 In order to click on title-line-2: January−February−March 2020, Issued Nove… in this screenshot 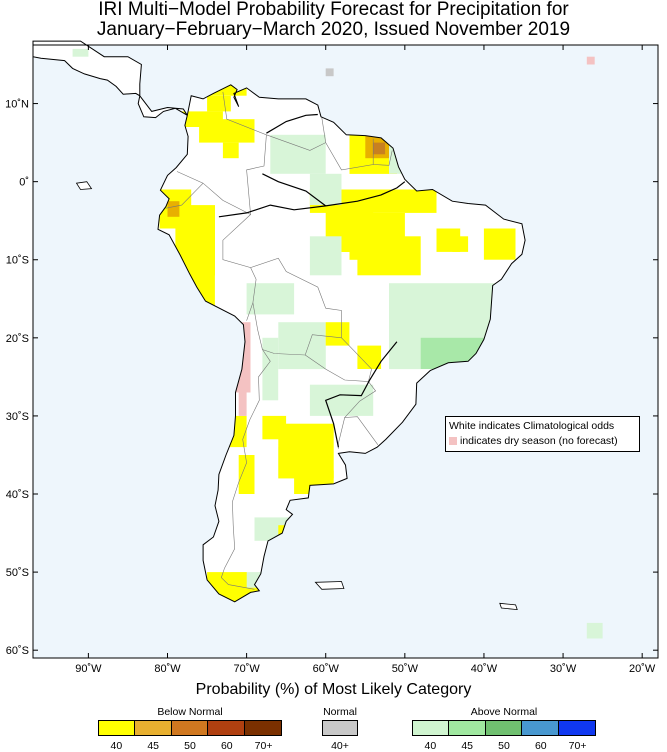, I will do `click(333, 29)`.